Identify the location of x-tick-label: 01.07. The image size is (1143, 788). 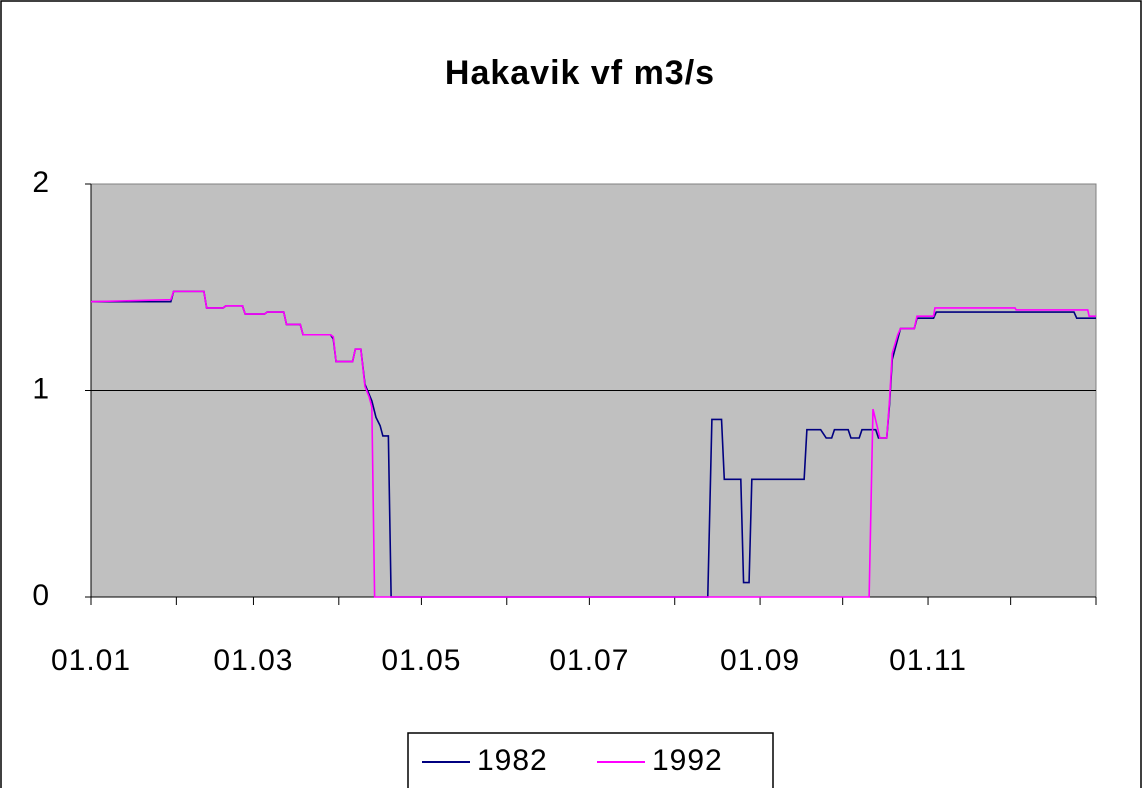
(589, 660).